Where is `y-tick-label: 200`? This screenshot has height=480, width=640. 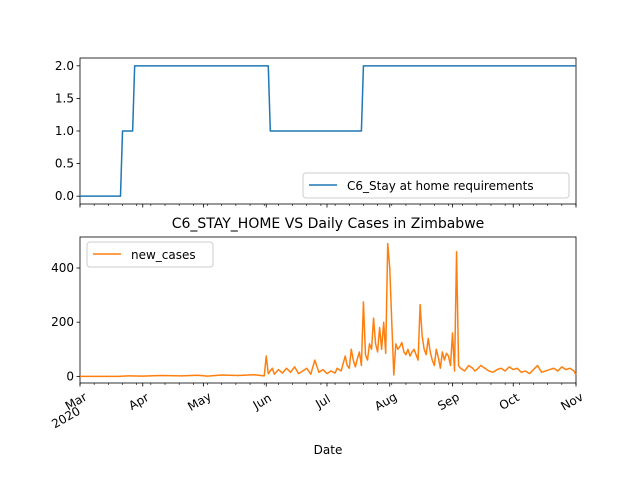 y-tick-label: 200 is located at coordinates (62, 322).